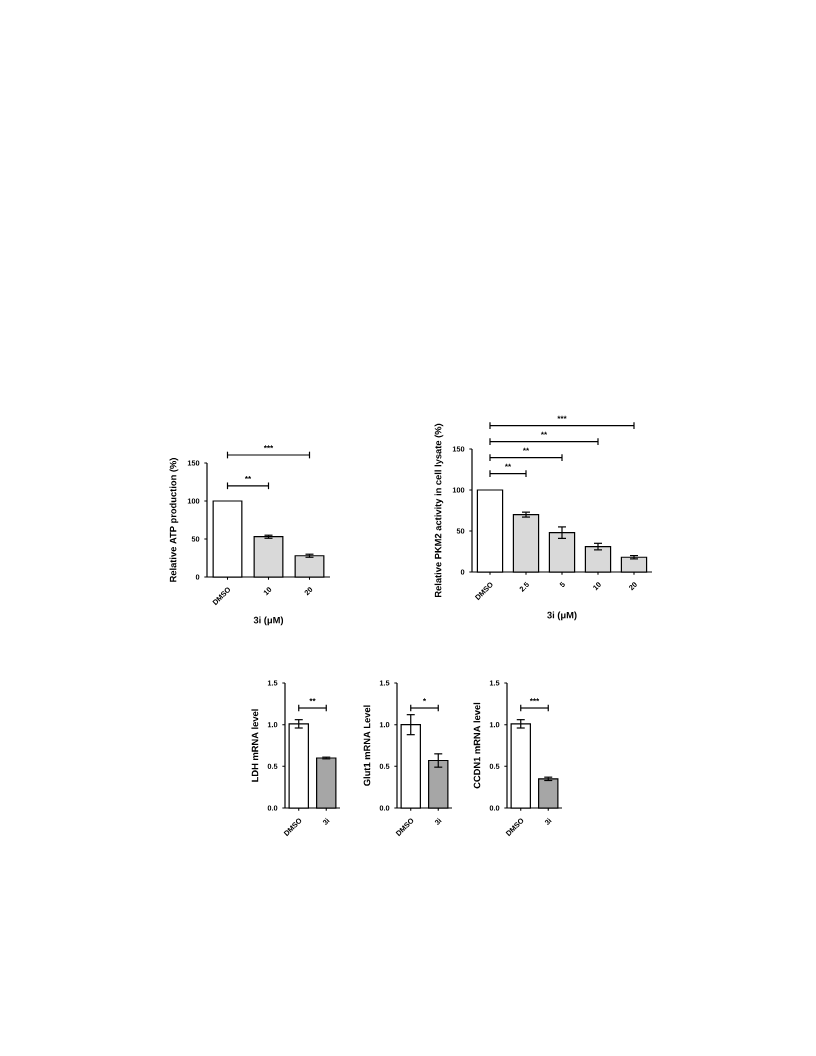 The width and height of the screenshot is (816, 1056). What do you see at coordinates (439, 510) in the screenshot?
I see `y-axis-title: Relative PKM2 activity in cell lysate (%)` at bounding box center [439, 510].